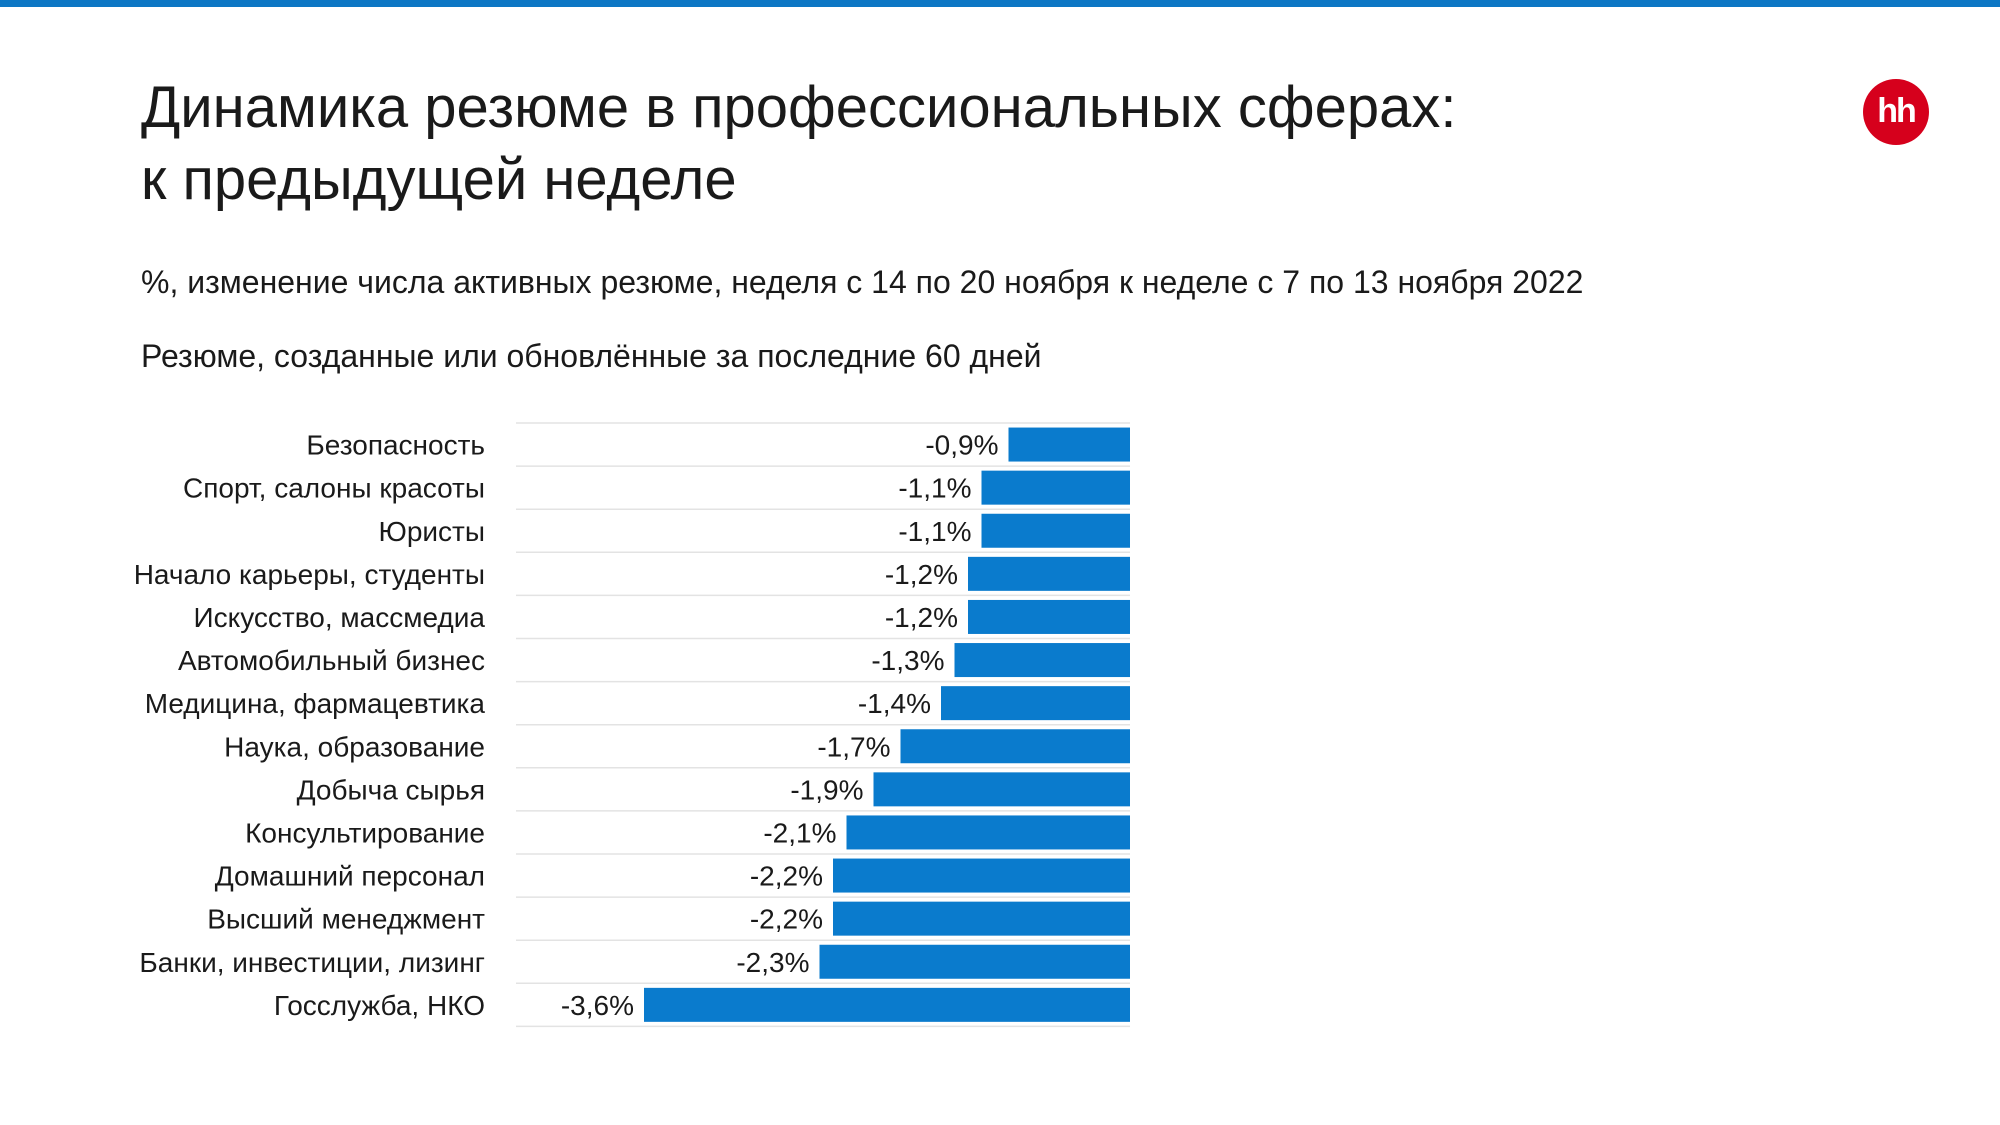 This screenshot has width=2000, height=1125. Describe the element at coordinates (432, 531) in the screenshot. I see `category-label: Юристы` at that location.